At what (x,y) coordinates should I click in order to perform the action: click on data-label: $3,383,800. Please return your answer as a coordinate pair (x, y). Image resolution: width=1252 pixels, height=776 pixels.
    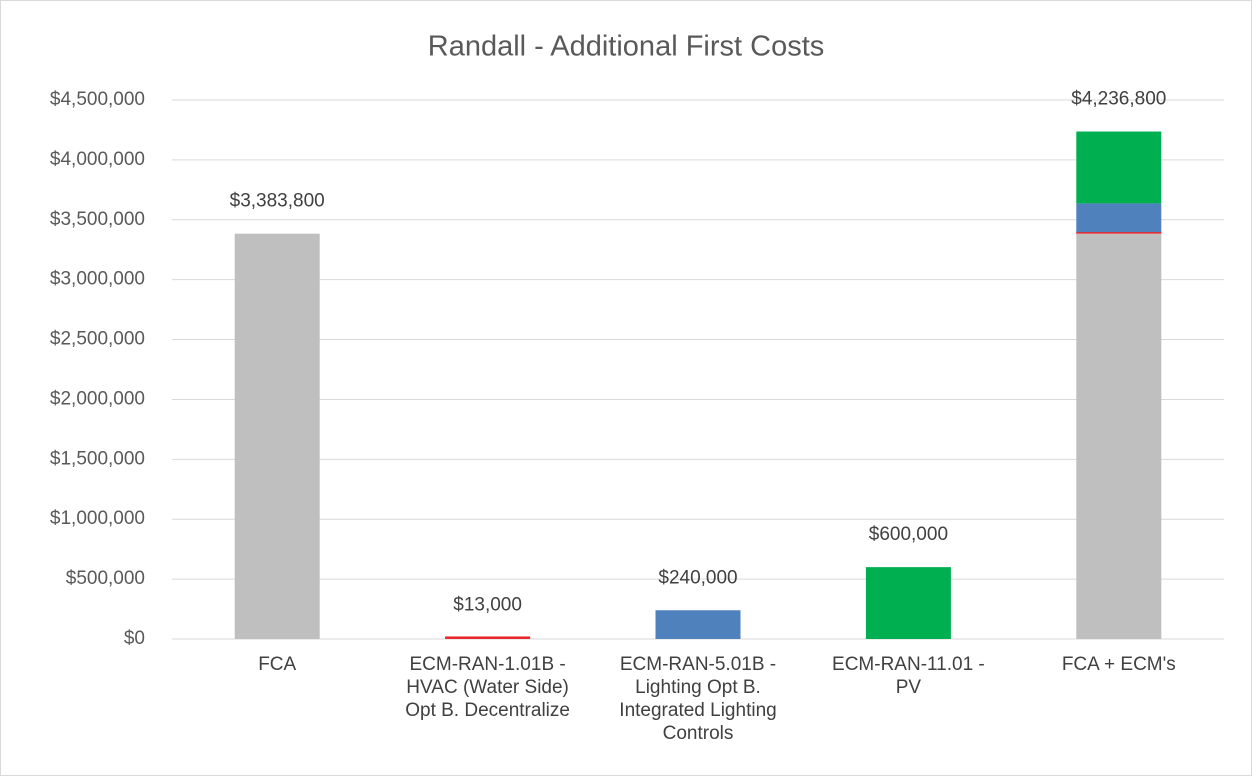
    Looking at the image, I should click on (277, 201).